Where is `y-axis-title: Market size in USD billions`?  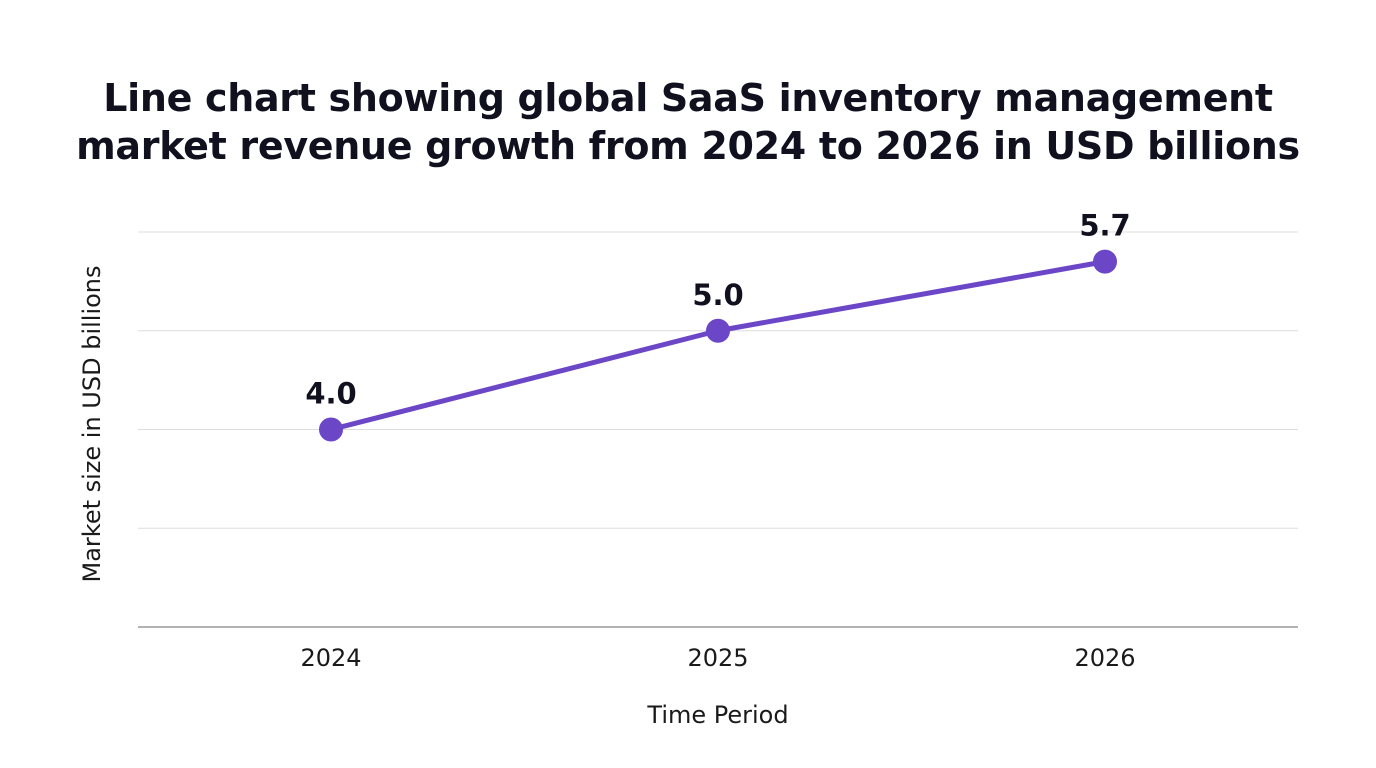 y-axis-title: Market size in USD billions is located at coordinates (92, 423).